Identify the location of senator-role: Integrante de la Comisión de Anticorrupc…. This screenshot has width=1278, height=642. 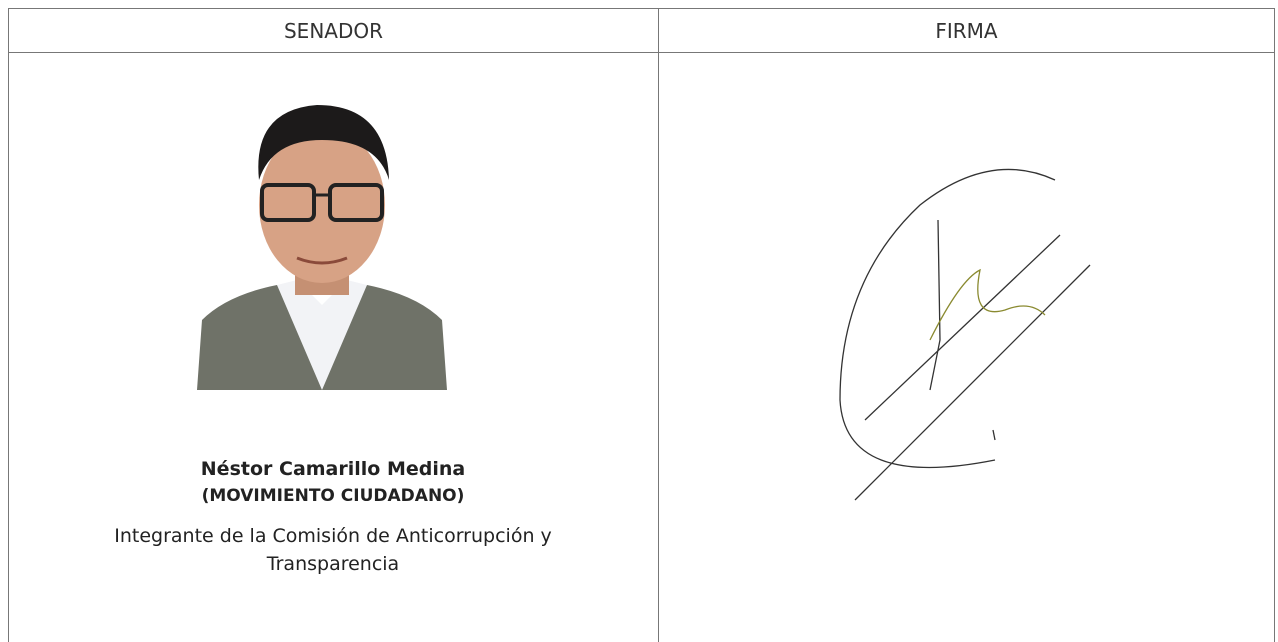
(333, 550).